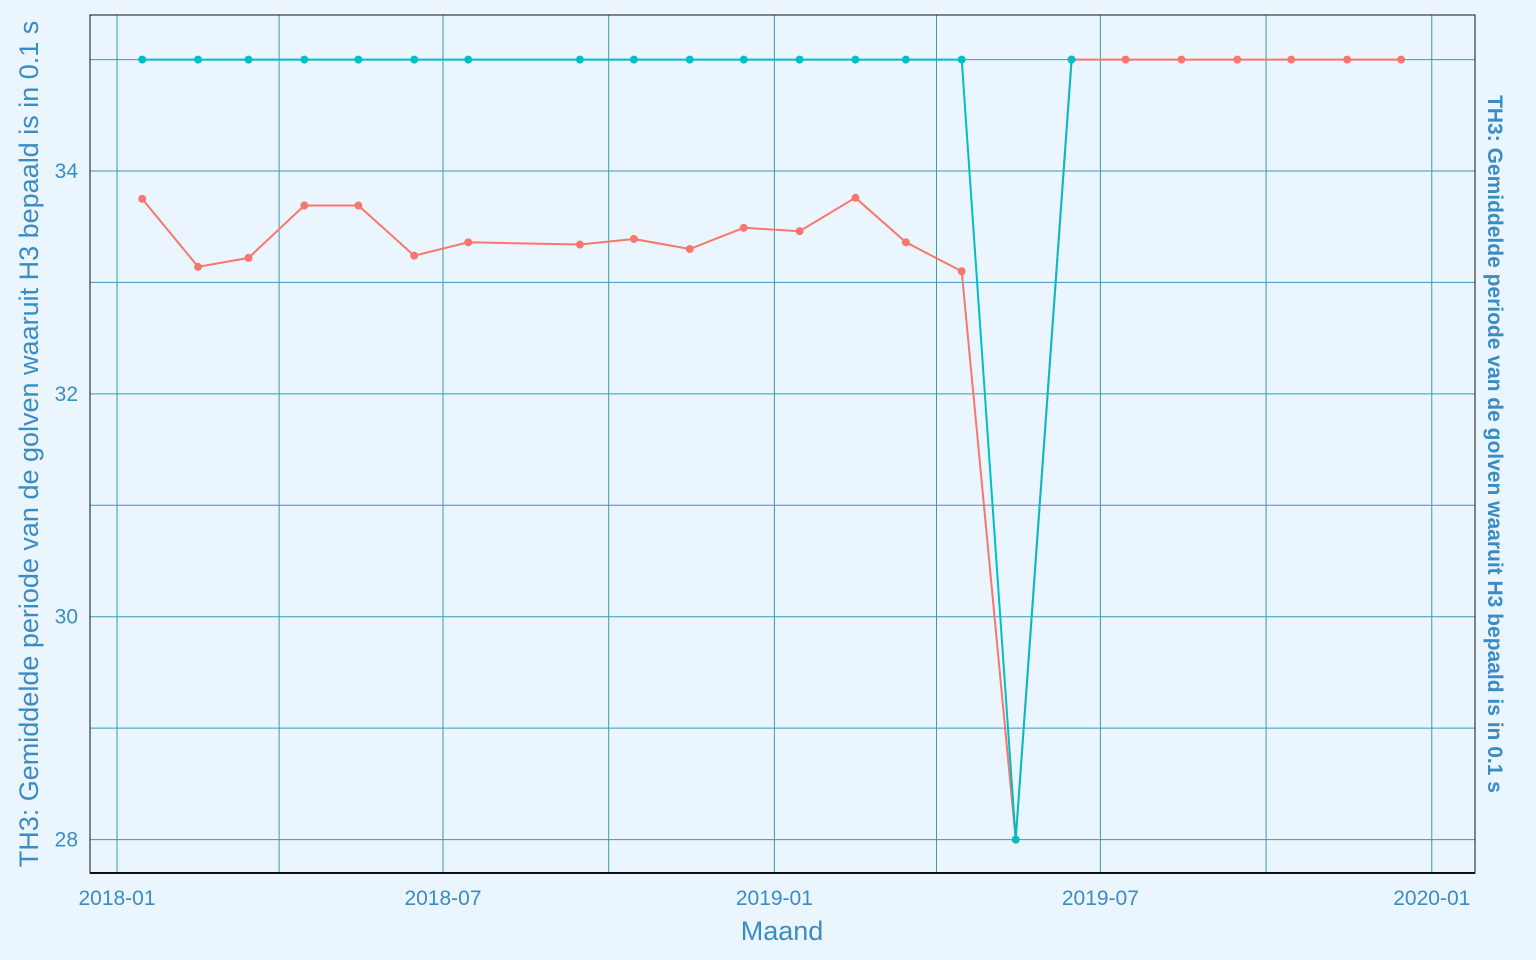 The height and width of the screenshot is (960, 1536). I want to click on x-axis-title: Maand, so click(782, 931).